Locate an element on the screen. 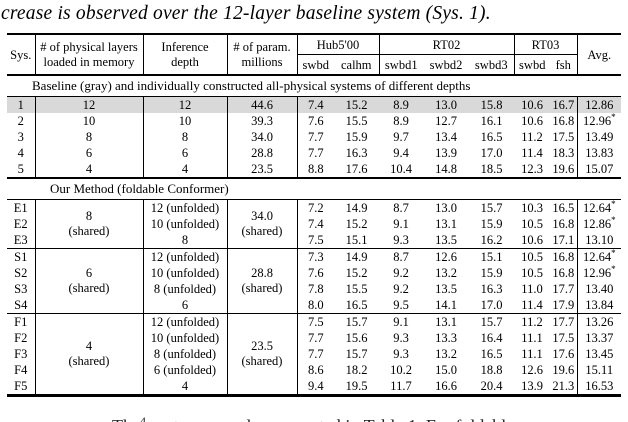 Image resolution: width=628 pixels, height=422 pixels. avg-value: 12.86 is located at coordinates (599, 105).